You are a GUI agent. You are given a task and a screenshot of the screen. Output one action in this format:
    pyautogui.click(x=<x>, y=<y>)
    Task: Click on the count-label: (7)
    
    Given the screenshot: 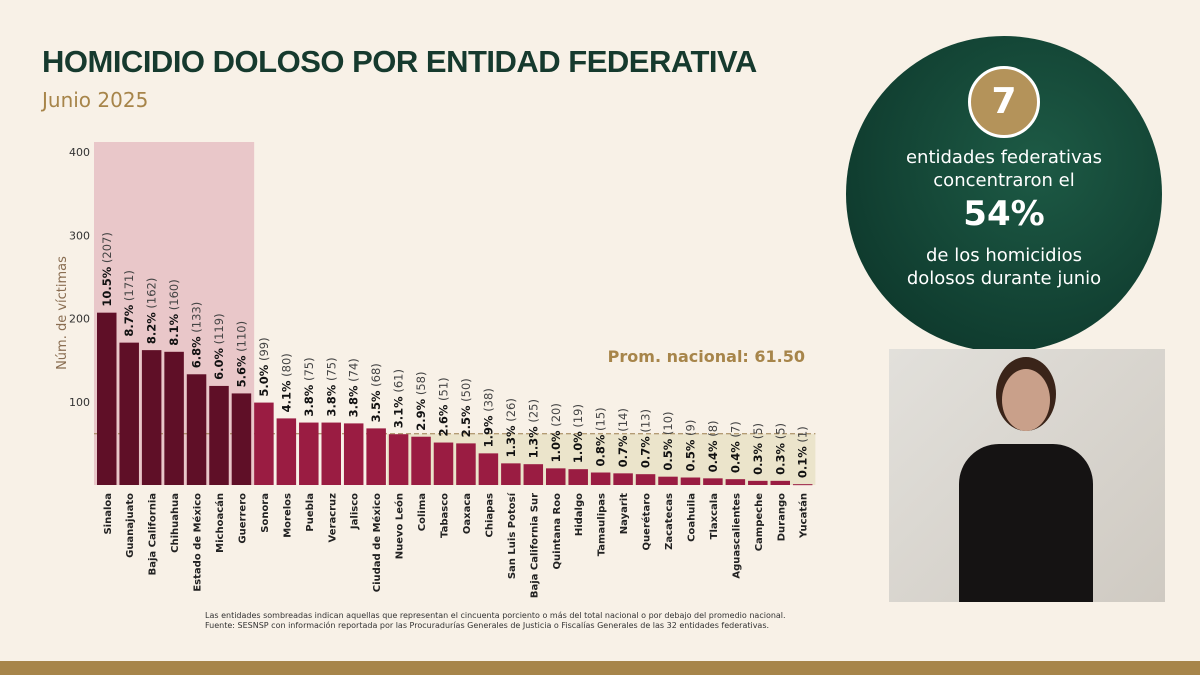 What is the action you would take?
    pyautogui.click(x=735, y=431)
    